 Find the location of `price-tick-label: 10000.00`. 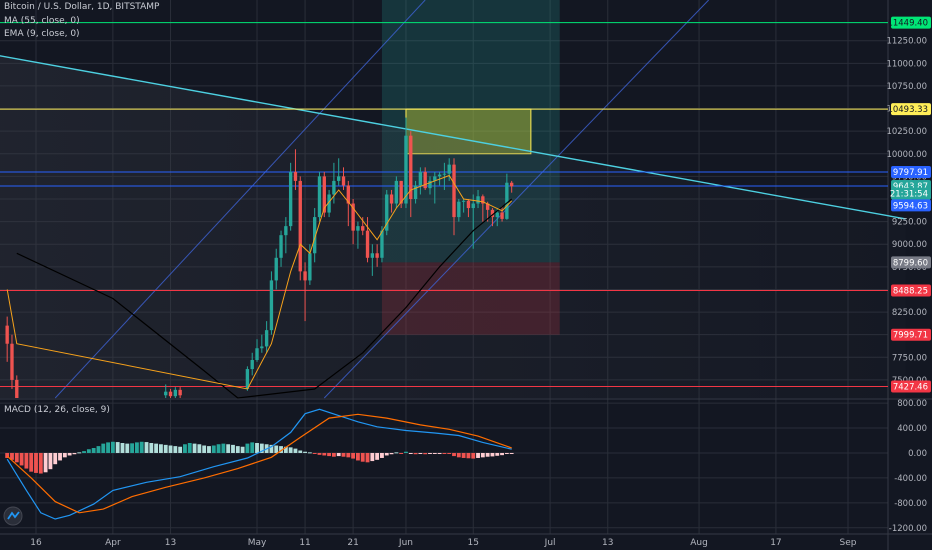

price-tick-label: 10000.00 is located at coordinates (906, 155).